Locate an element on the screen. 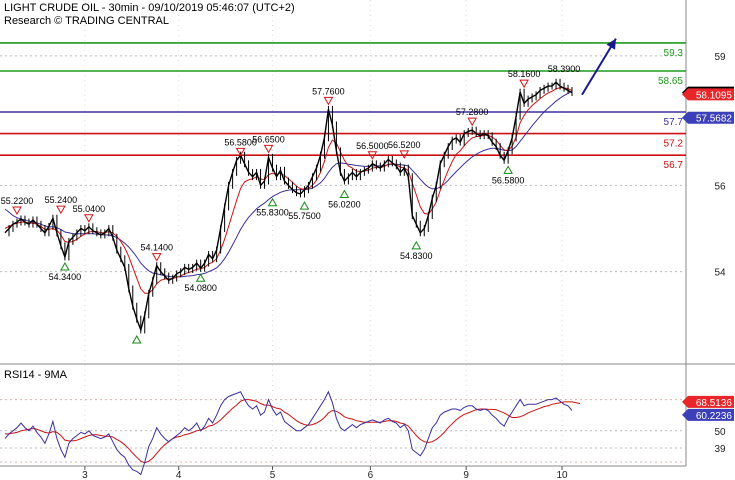 This screenshot has height=480, width=735. x-tick-label: 10 is located at coordinates (562, 475).